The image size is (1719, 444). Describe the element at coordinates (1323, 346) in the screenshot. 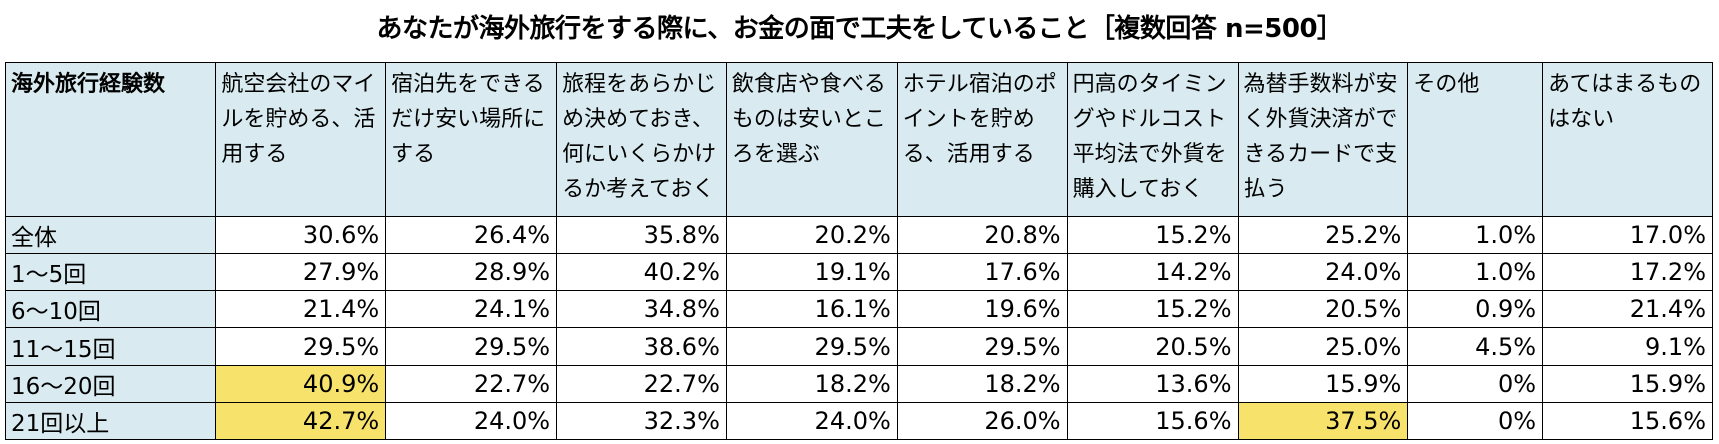

I see `value-cell: 25.0%` at that location.